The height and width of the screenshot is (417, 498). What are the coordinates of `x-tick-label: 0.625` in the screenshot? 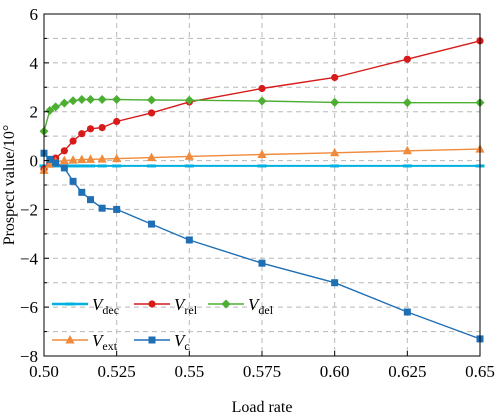 It's located at (407, 371).